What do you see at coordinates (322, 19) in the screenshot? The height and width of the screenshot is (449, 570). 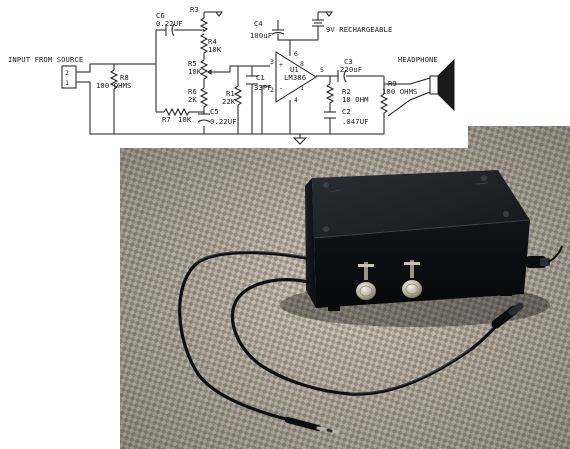 I see `battery` at bounding box center [322, 19].